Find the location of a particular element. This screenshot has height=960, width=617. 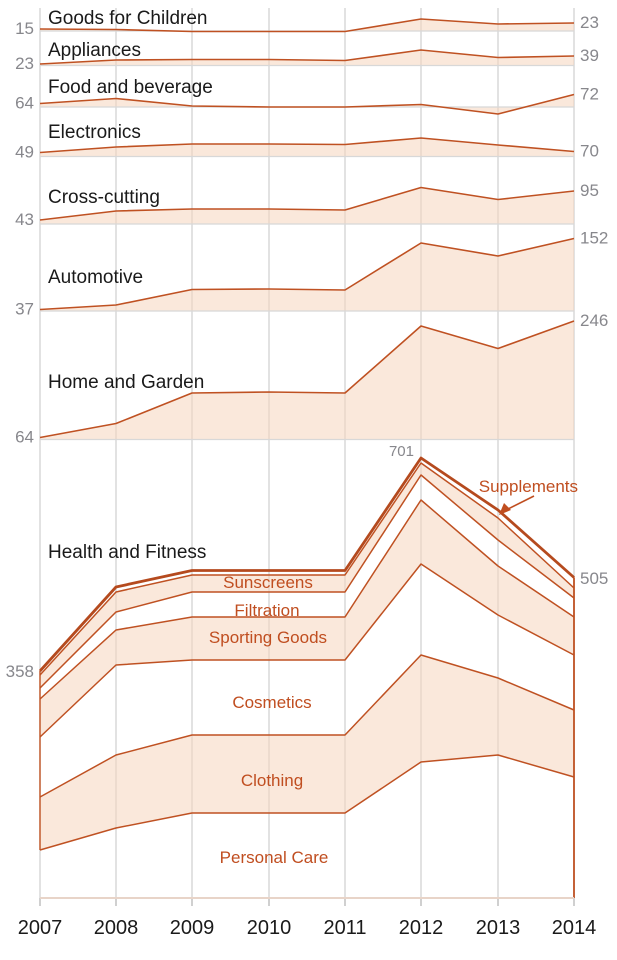

year-label-2013: 2013 is located at coordinates (498, 928).